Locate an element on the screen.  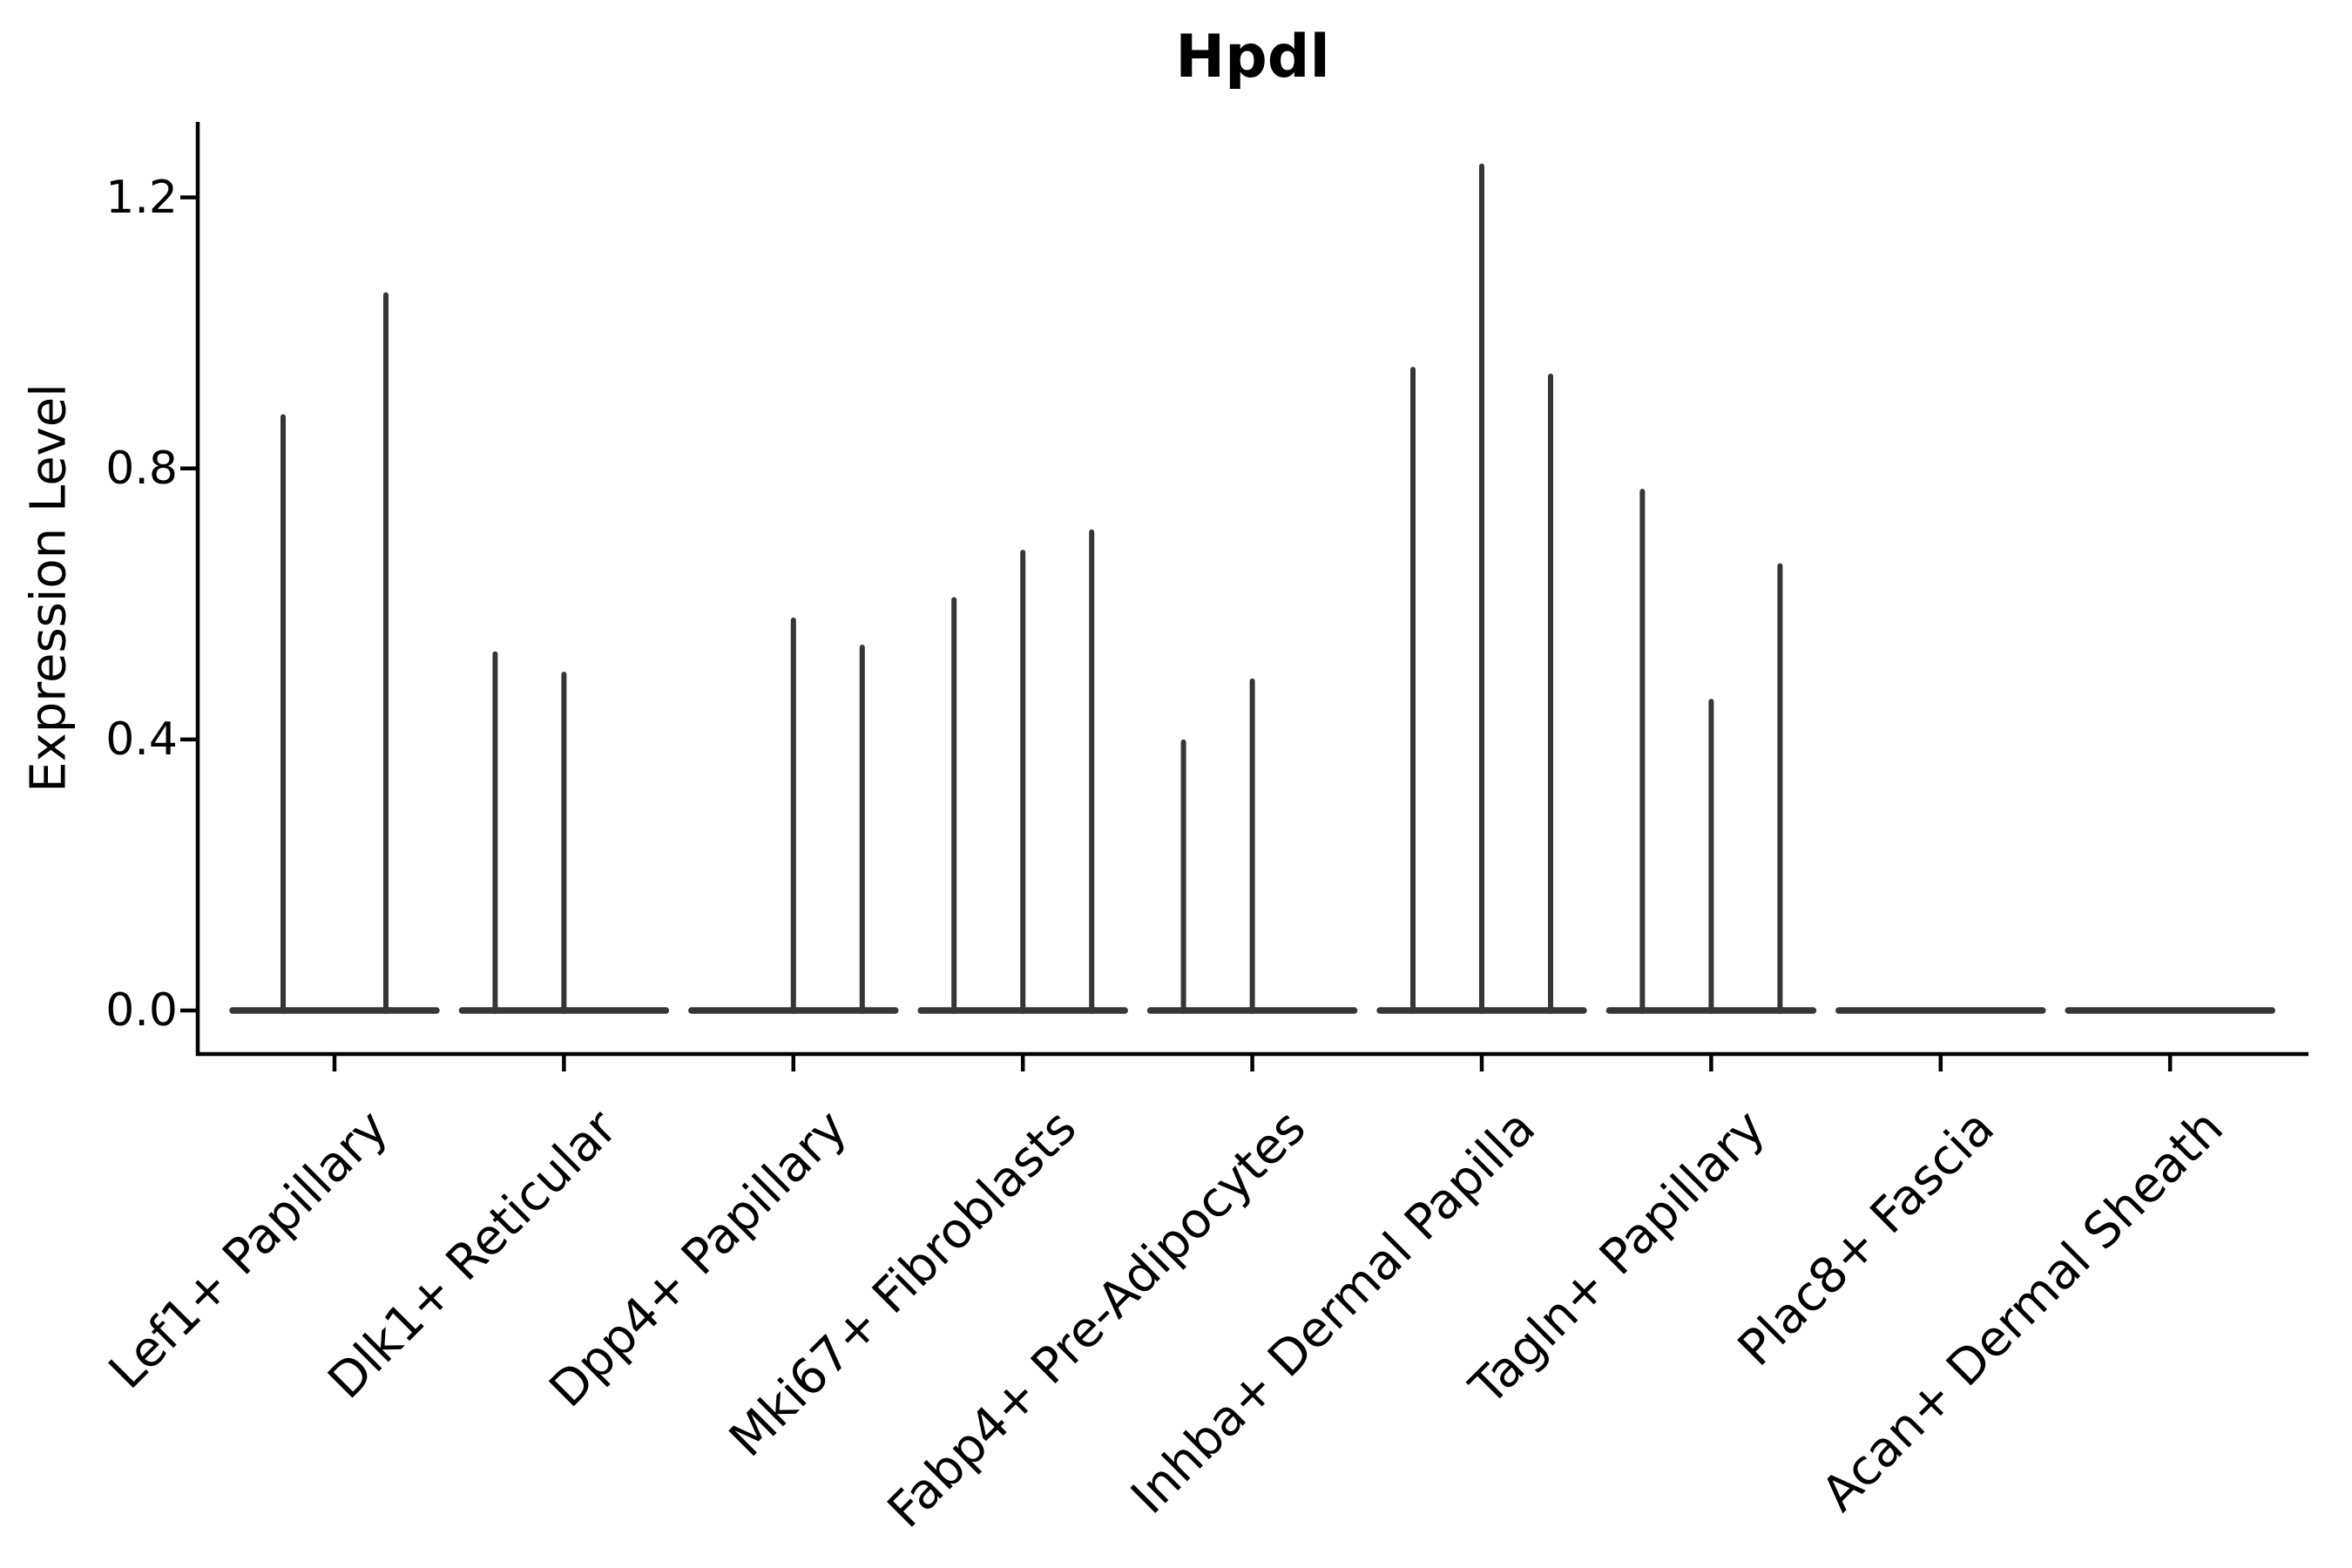
y-tick-label: 0.0 is located at coordinates (141, 1011).